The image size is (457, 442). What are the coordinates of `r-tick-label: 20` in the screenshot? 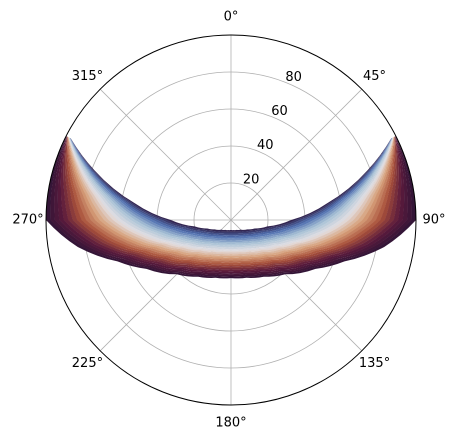 It's located at (251, 179).